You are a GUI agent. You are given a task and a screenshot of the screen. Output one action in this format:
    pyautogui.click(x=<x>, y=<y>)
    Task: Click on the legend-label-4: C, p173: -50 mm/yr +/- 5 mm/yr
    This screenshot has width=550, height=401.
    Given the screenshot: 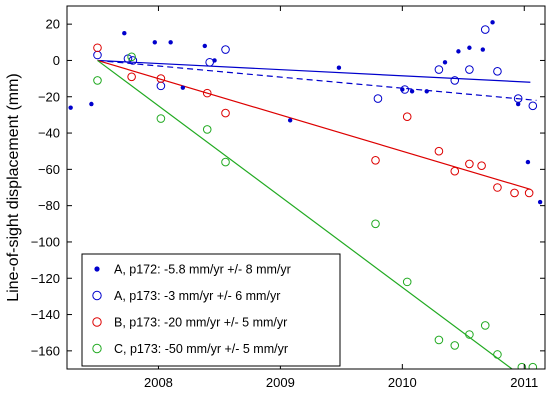 What is the action you would take?
    pyautogui.click(x=201, y=349)
    